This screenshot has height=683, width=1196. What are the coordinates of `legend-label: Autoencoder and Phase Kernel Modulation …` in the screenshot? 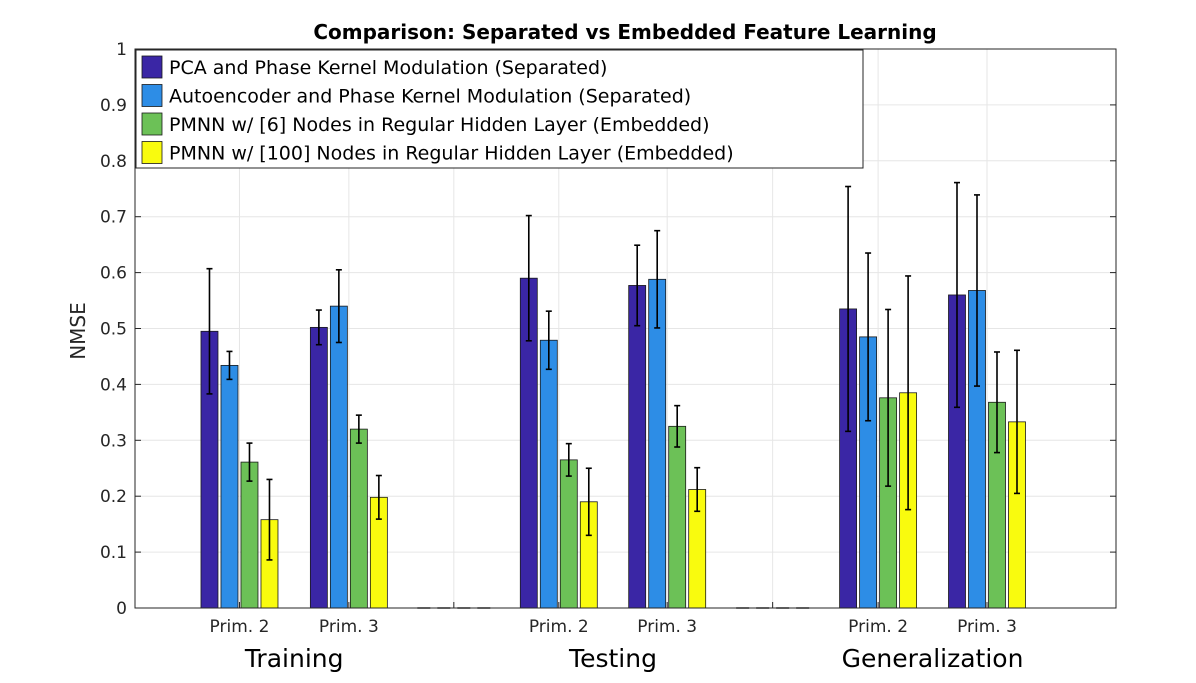 It's located at (430, 97).